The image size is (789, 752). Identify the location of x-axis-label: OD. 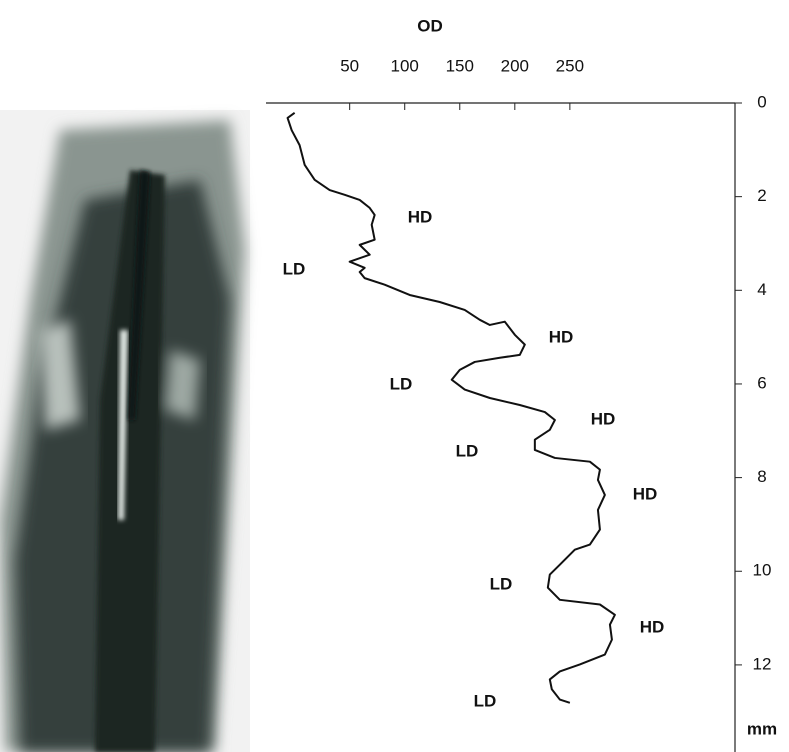
(430, 25).